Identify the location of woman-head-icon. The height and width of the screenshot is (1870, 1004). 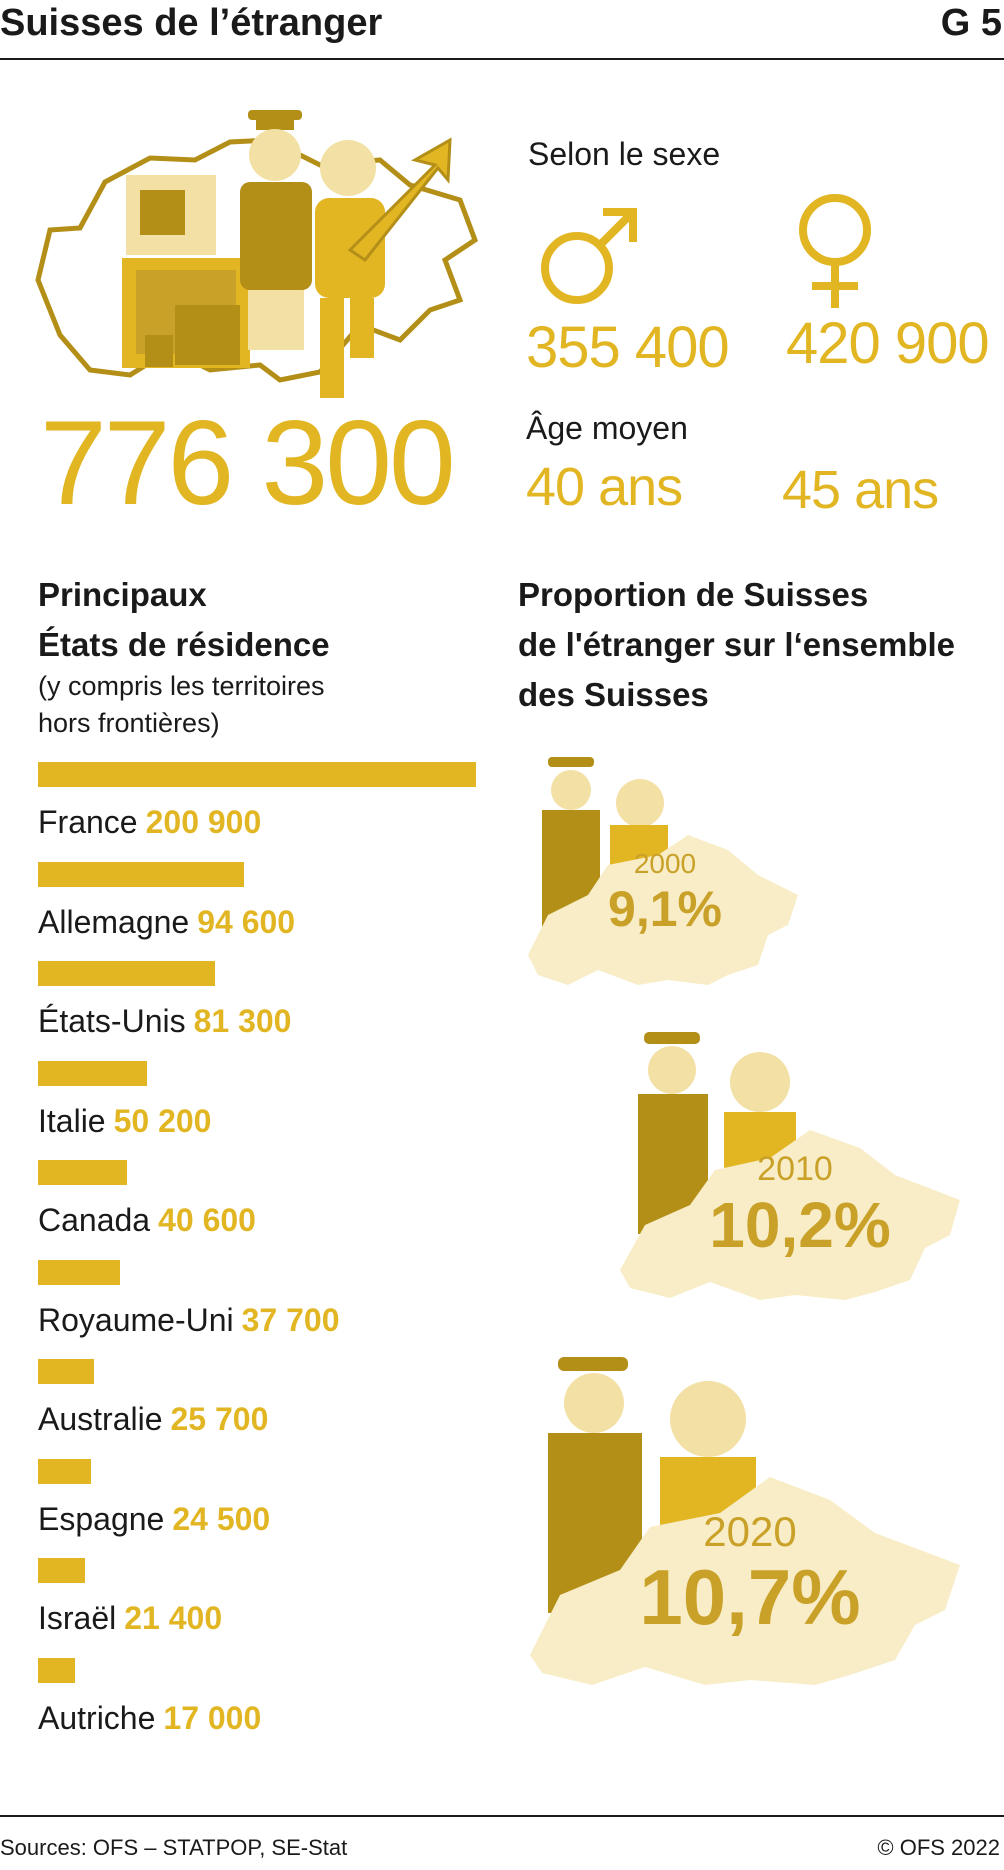
(348, 168).